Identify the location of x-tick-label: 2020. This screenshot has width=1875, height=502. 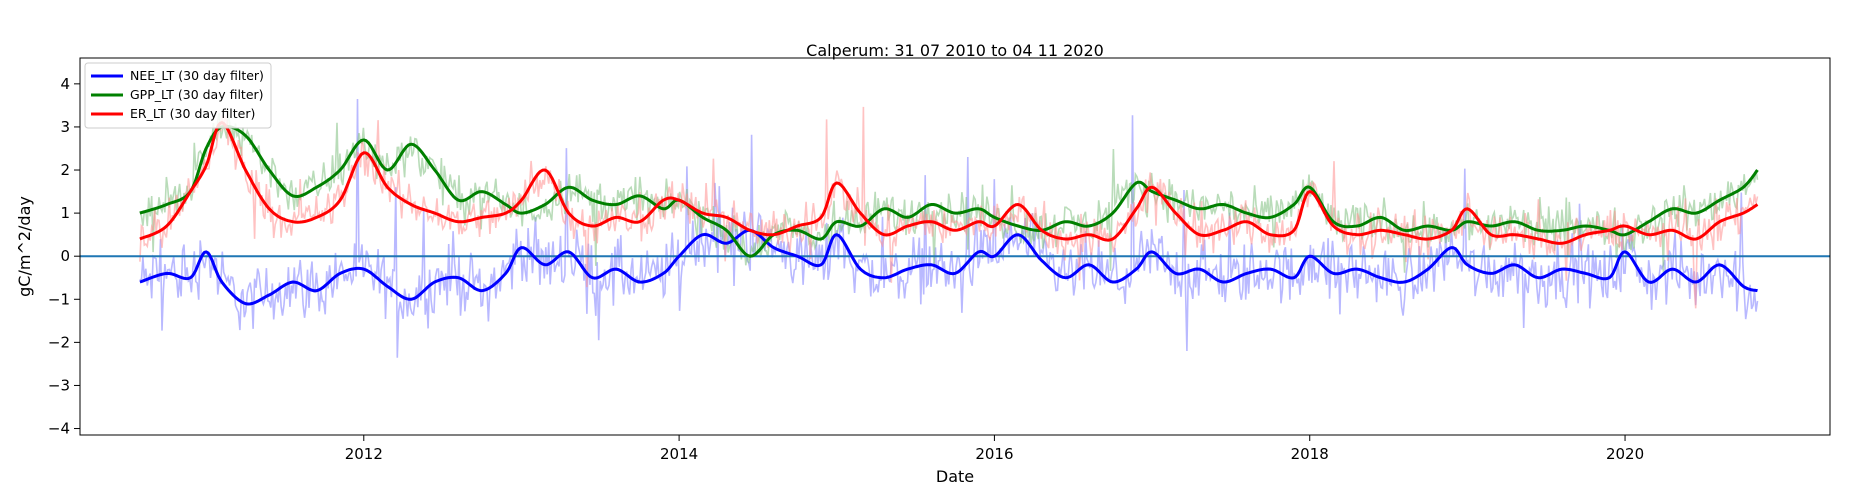
(1625, 454).